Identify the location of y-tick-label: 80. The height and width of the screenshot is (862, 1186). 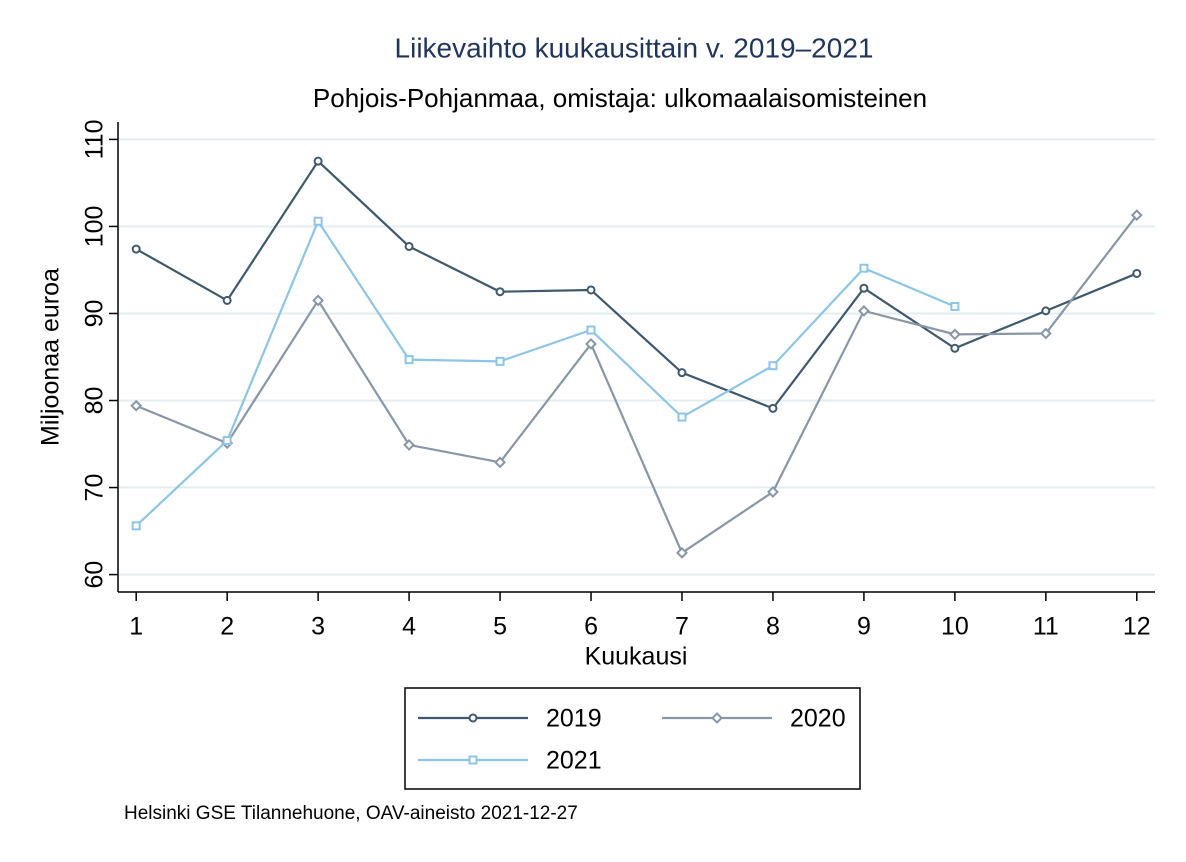
(95, 401).